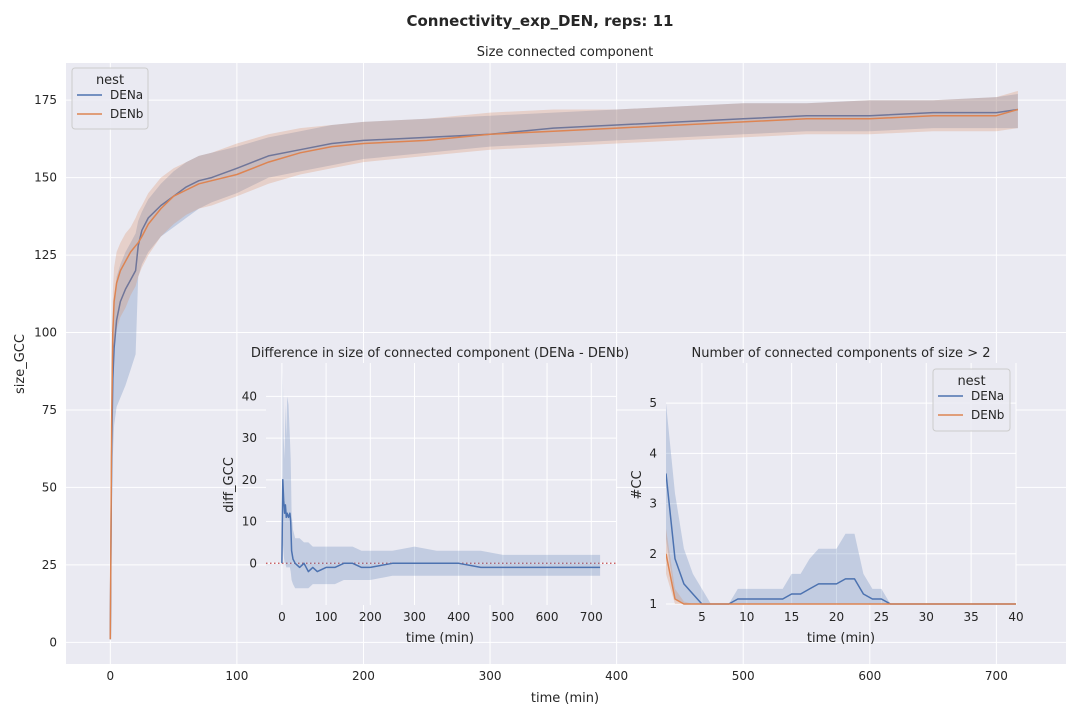 The image size is (1080, 724). What do you see at coordinates (637, 484) in the screenshot?
I see `count-chart-ylabel: #CC` at bounding box center [637, 484].